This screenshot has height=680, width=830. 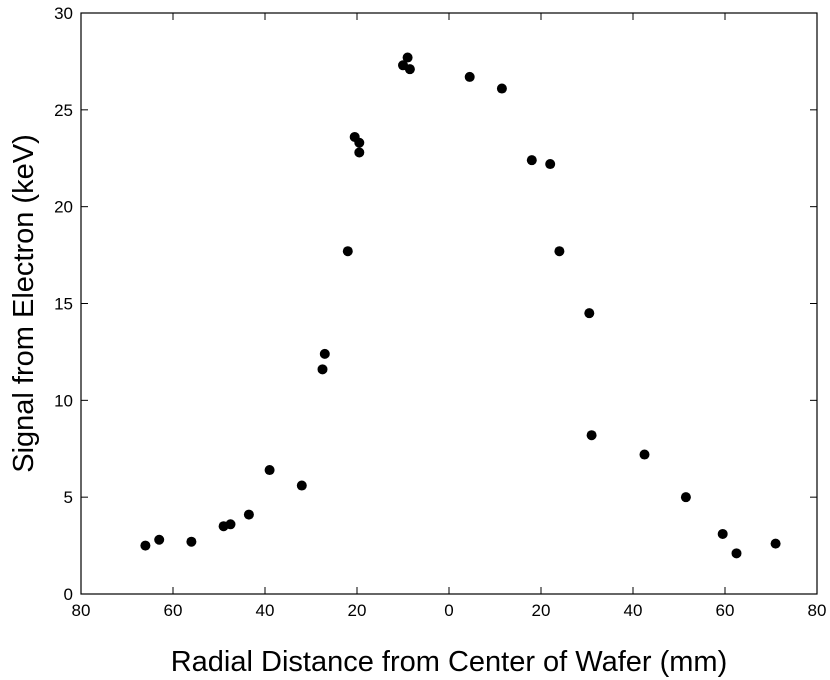 I want to click on y-axis-label: Signal from Electron (keV), so click(x=24, y=303).